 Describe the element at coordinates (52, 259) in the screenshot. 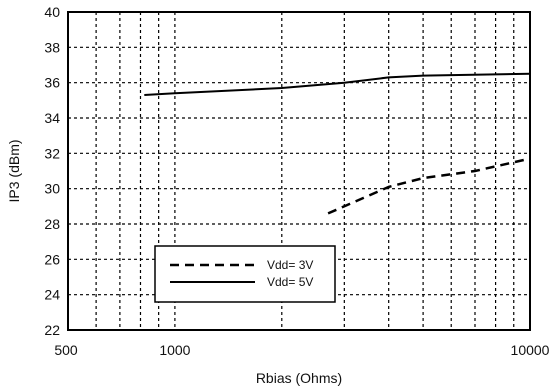

I see `y-tick-label: 26` at that location.